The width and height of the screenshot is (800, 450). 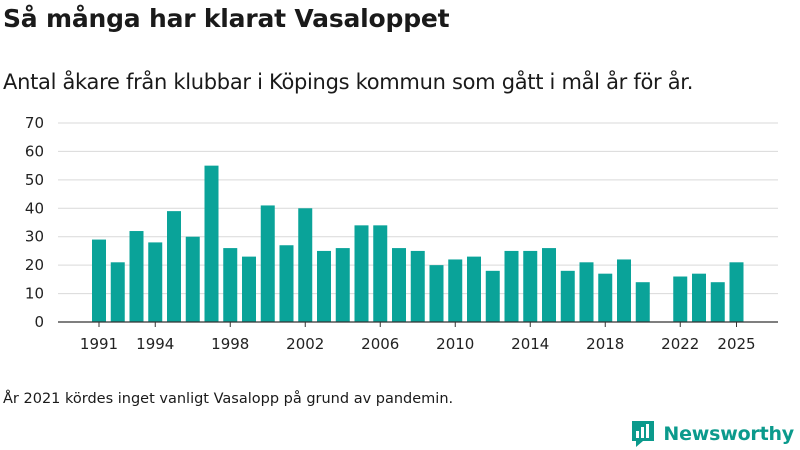 I want to click on bar-2000: 2000: 41, so click(x=267, y=263).